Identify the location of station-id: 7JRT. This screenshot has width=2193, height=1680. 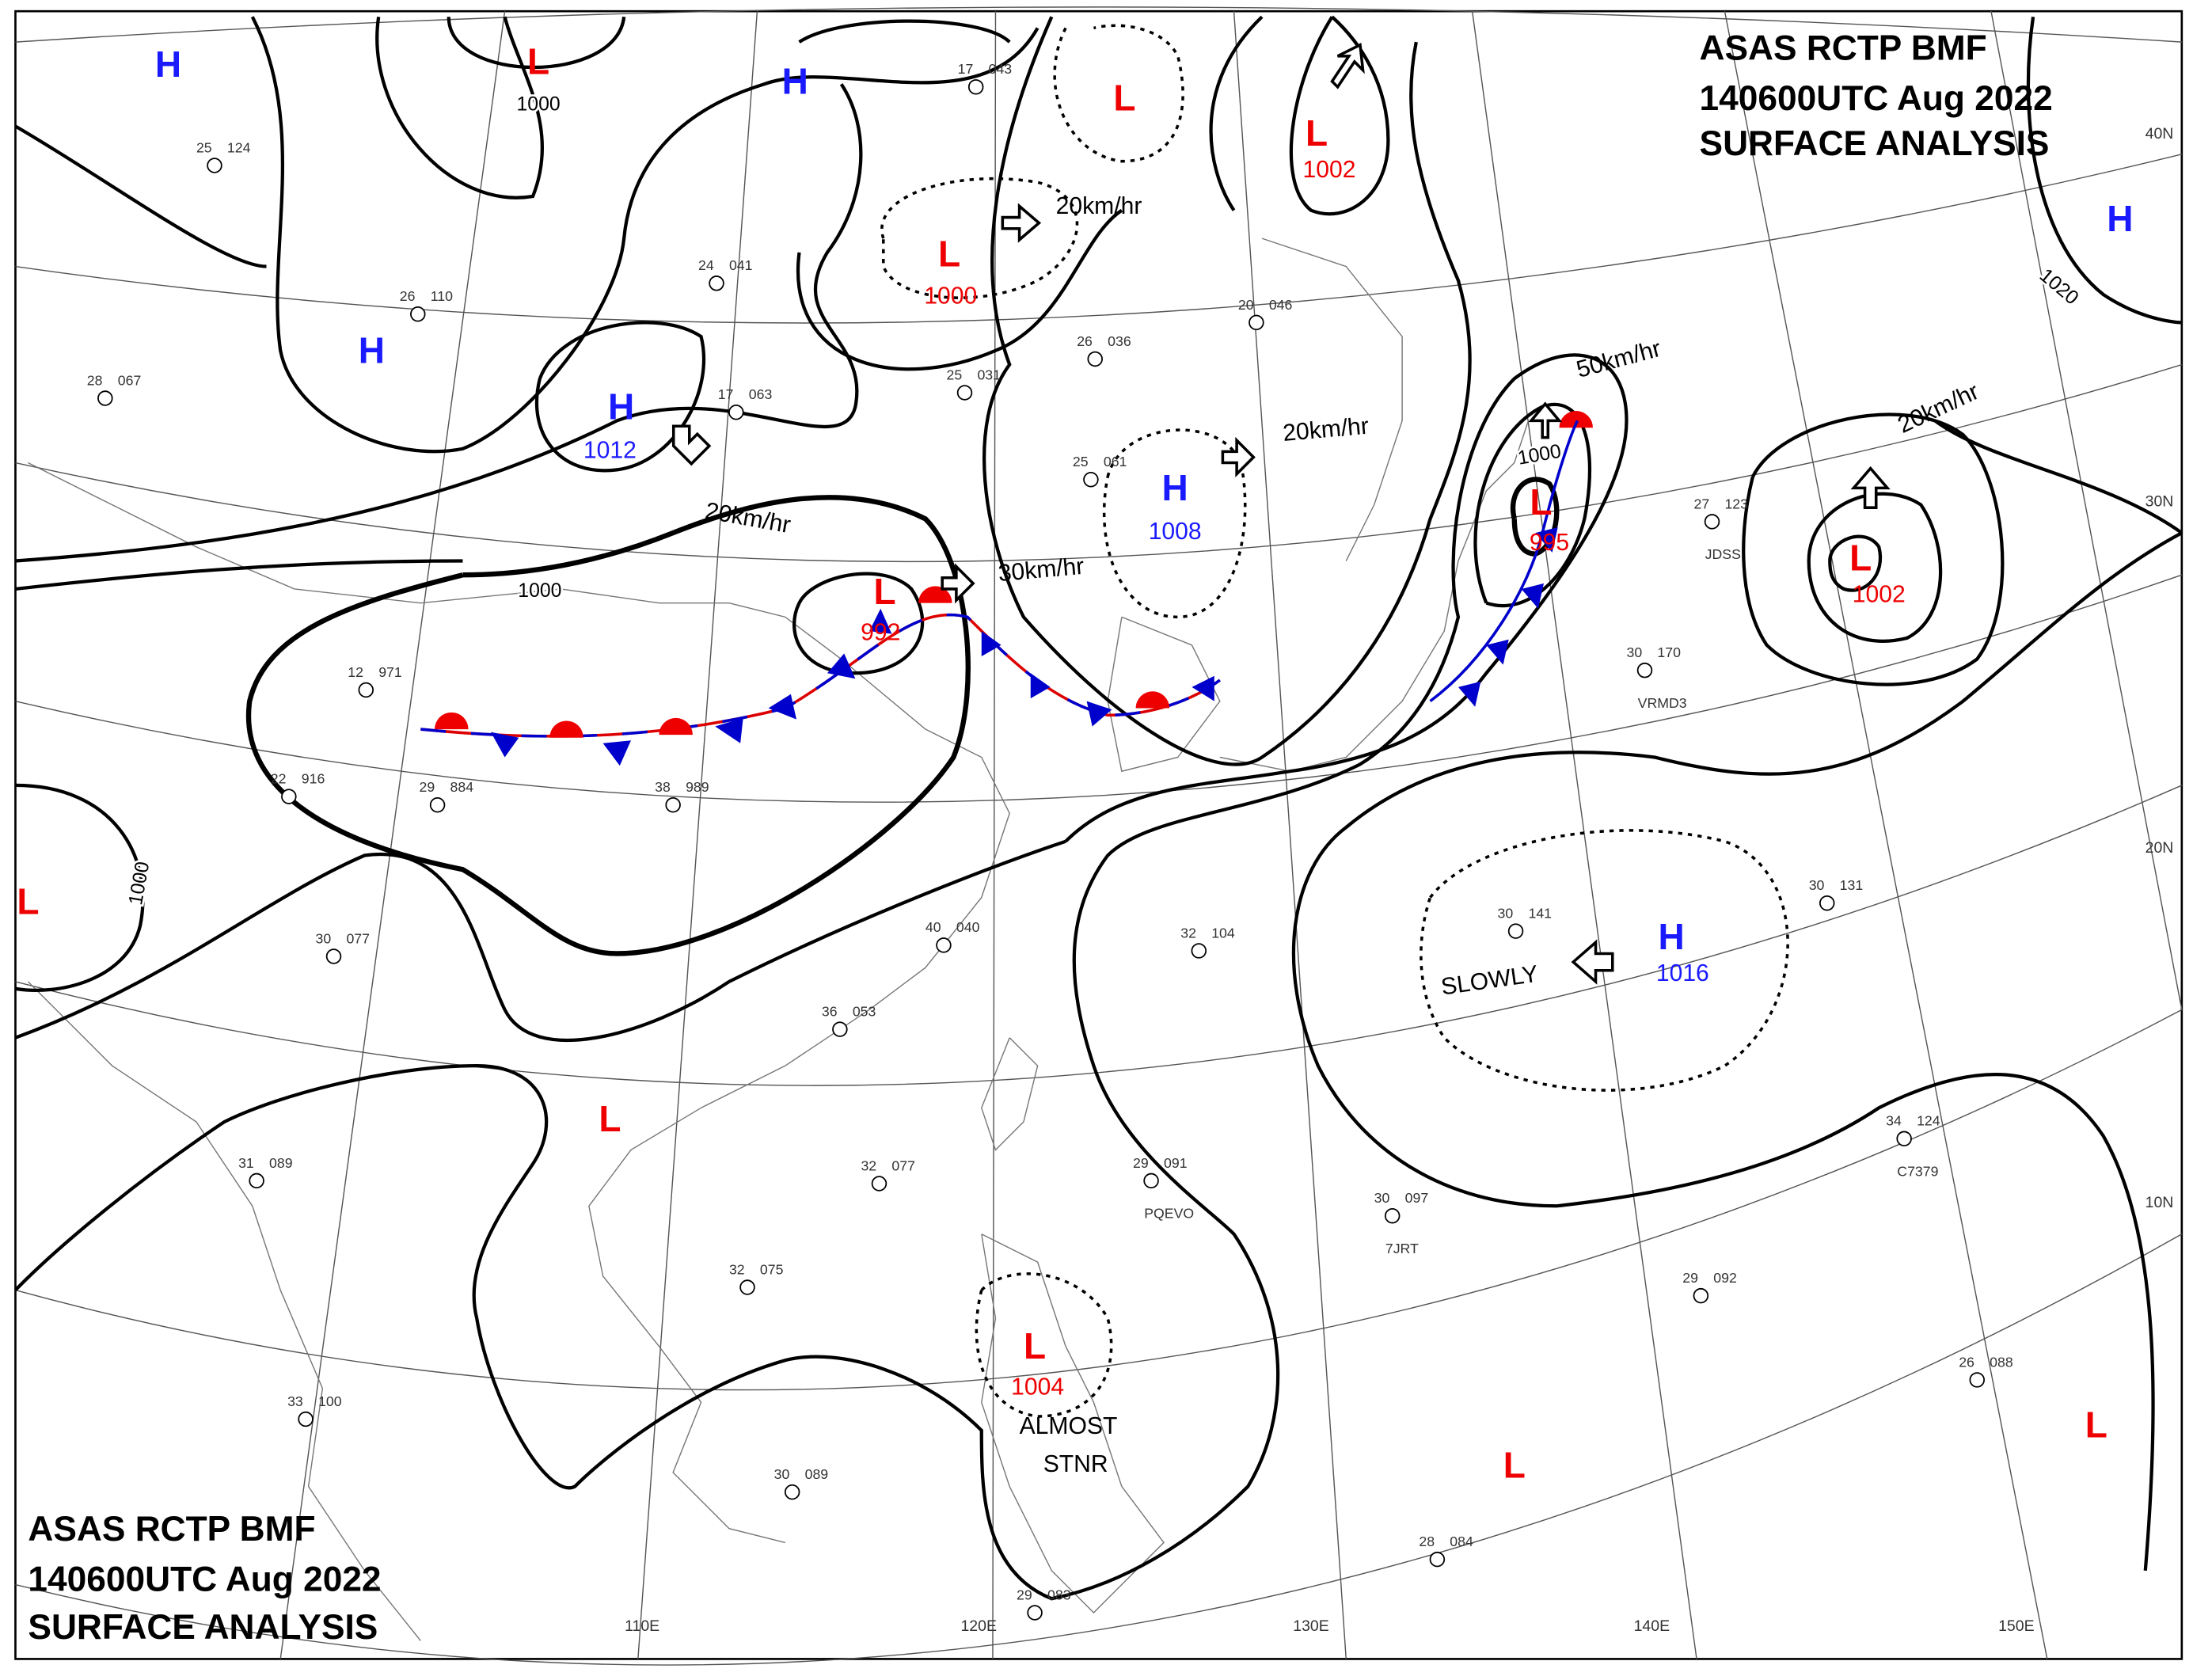
(1402, 1248).